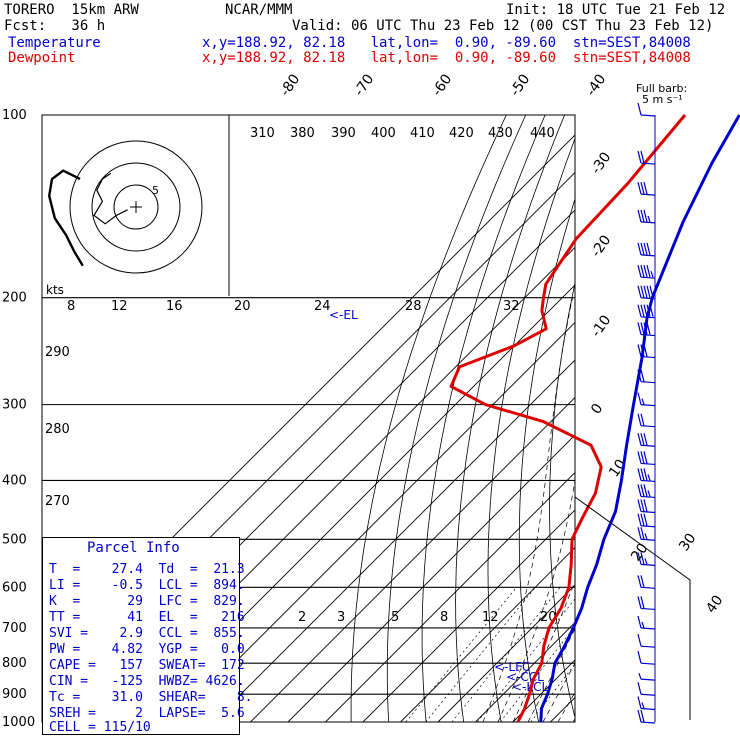 This screenshot has height=740, width=740. I want to click on isotherm-tick-label: 0, so click(597, 409).